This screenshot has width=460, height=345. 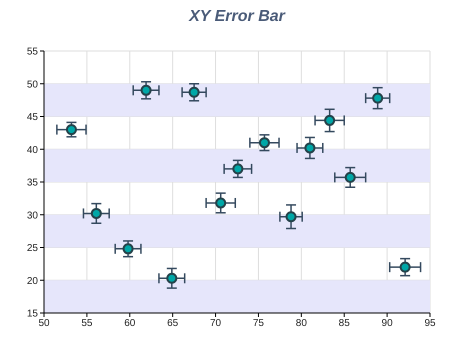 I want to click on x-tick-label: 50, so click(x=44, y=324).